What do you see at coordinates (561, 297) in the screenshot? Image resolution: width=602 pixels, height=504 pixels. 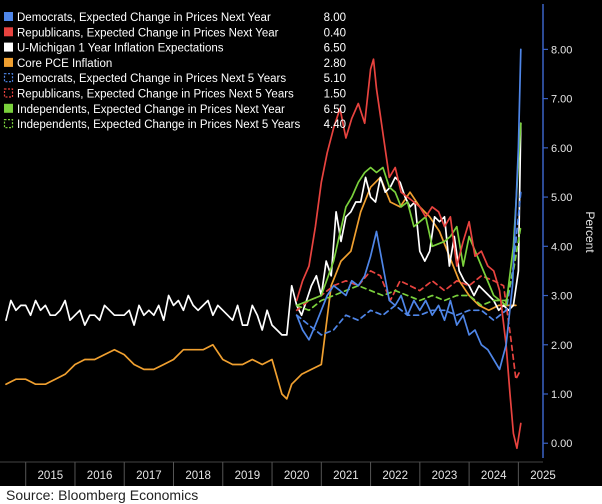 I see `y-tick-label: 3.00` at bounding box center [561, 297].